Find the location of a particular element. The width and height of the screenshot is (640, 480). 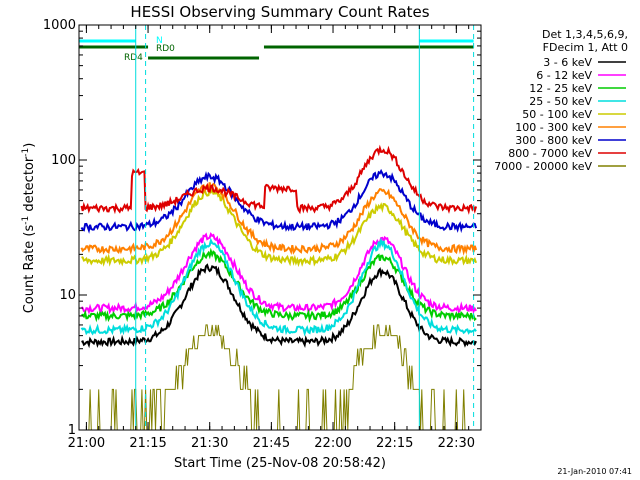

series-line-12-25keV is located at coordinates (279, 285).